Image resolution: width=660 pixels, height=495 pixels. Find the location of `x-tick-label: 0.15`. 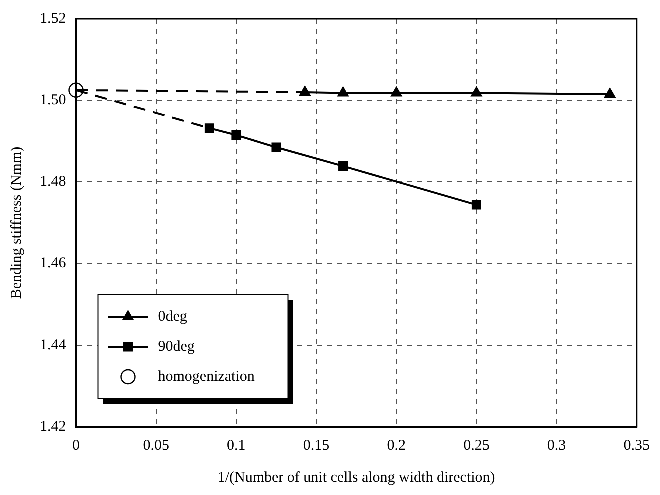

x-tick-label: 0.15 is located at coordinates (316, 446).